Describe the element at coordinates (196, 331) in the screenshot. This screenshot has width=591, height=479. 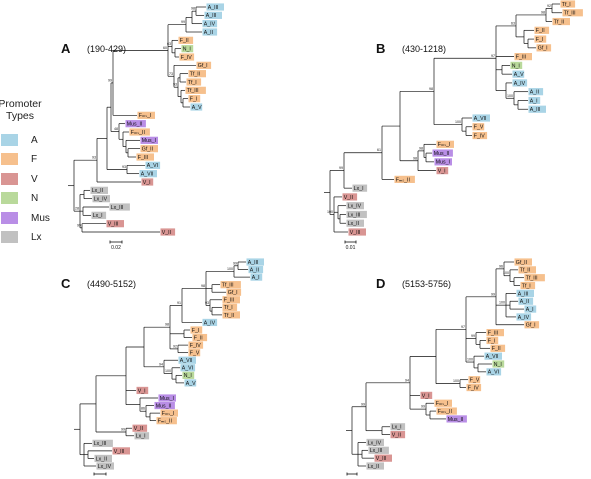
I see `tip-label: F_I` at that location.